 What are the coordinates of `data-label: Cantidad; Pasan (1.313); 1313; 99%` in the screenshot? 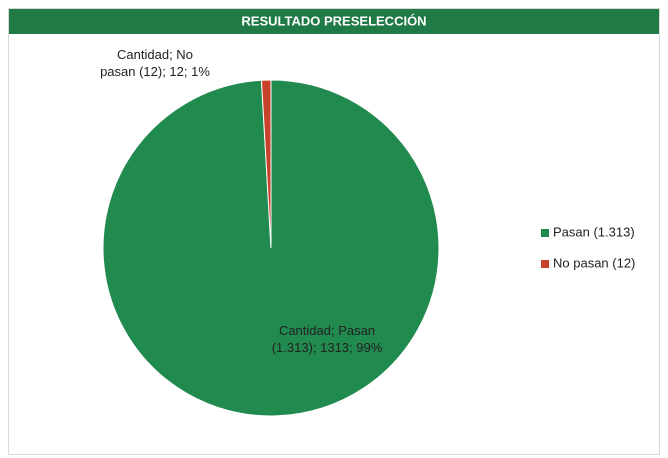 It's located at (327, 339).